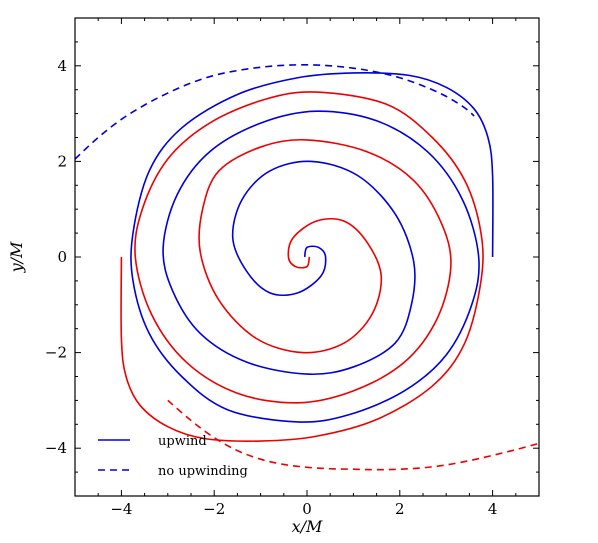  What do you see at coordinates (353, 435) in the screenshot?
I see `series-no-upwinding-red` at bounding box center [353, 435].